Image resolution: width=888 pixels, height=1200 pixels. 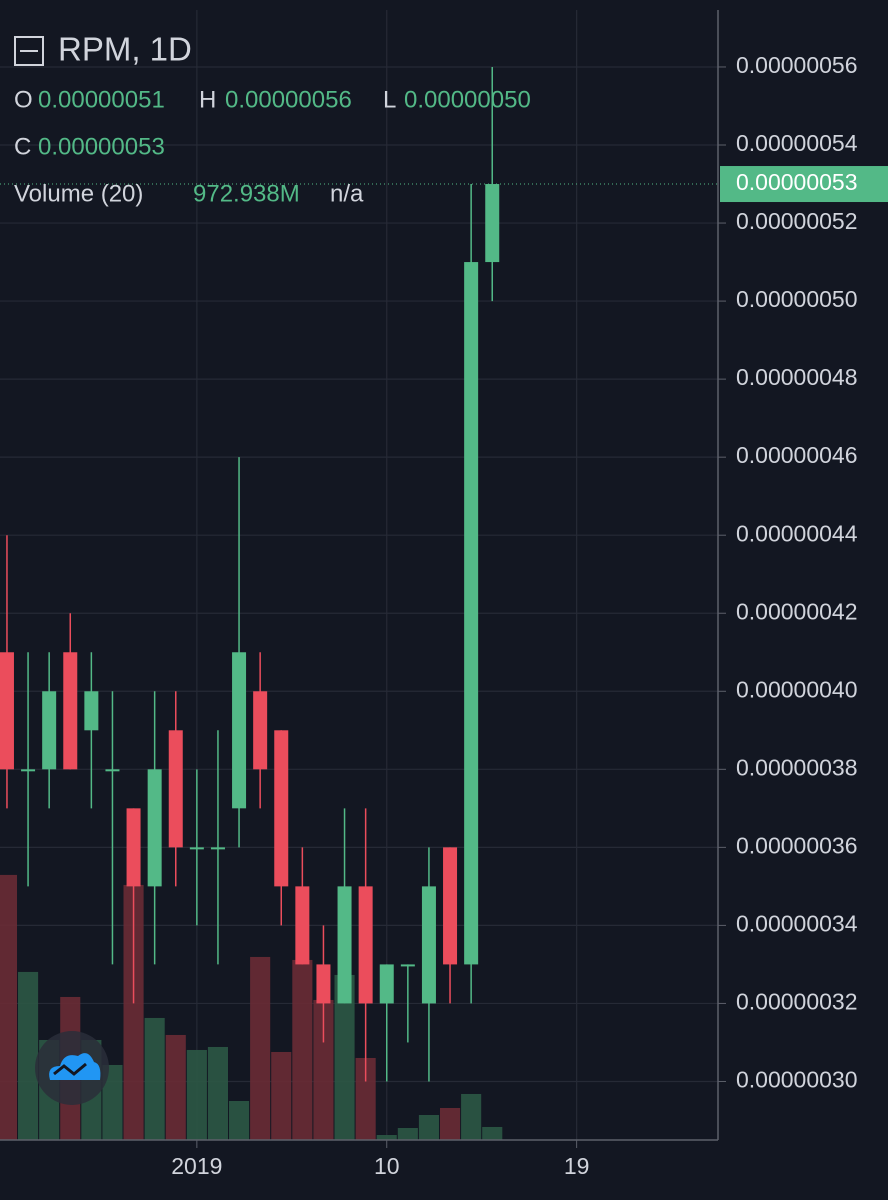 I want to click on y-tick-label: 0.00000034, so click(x=797, y=923).